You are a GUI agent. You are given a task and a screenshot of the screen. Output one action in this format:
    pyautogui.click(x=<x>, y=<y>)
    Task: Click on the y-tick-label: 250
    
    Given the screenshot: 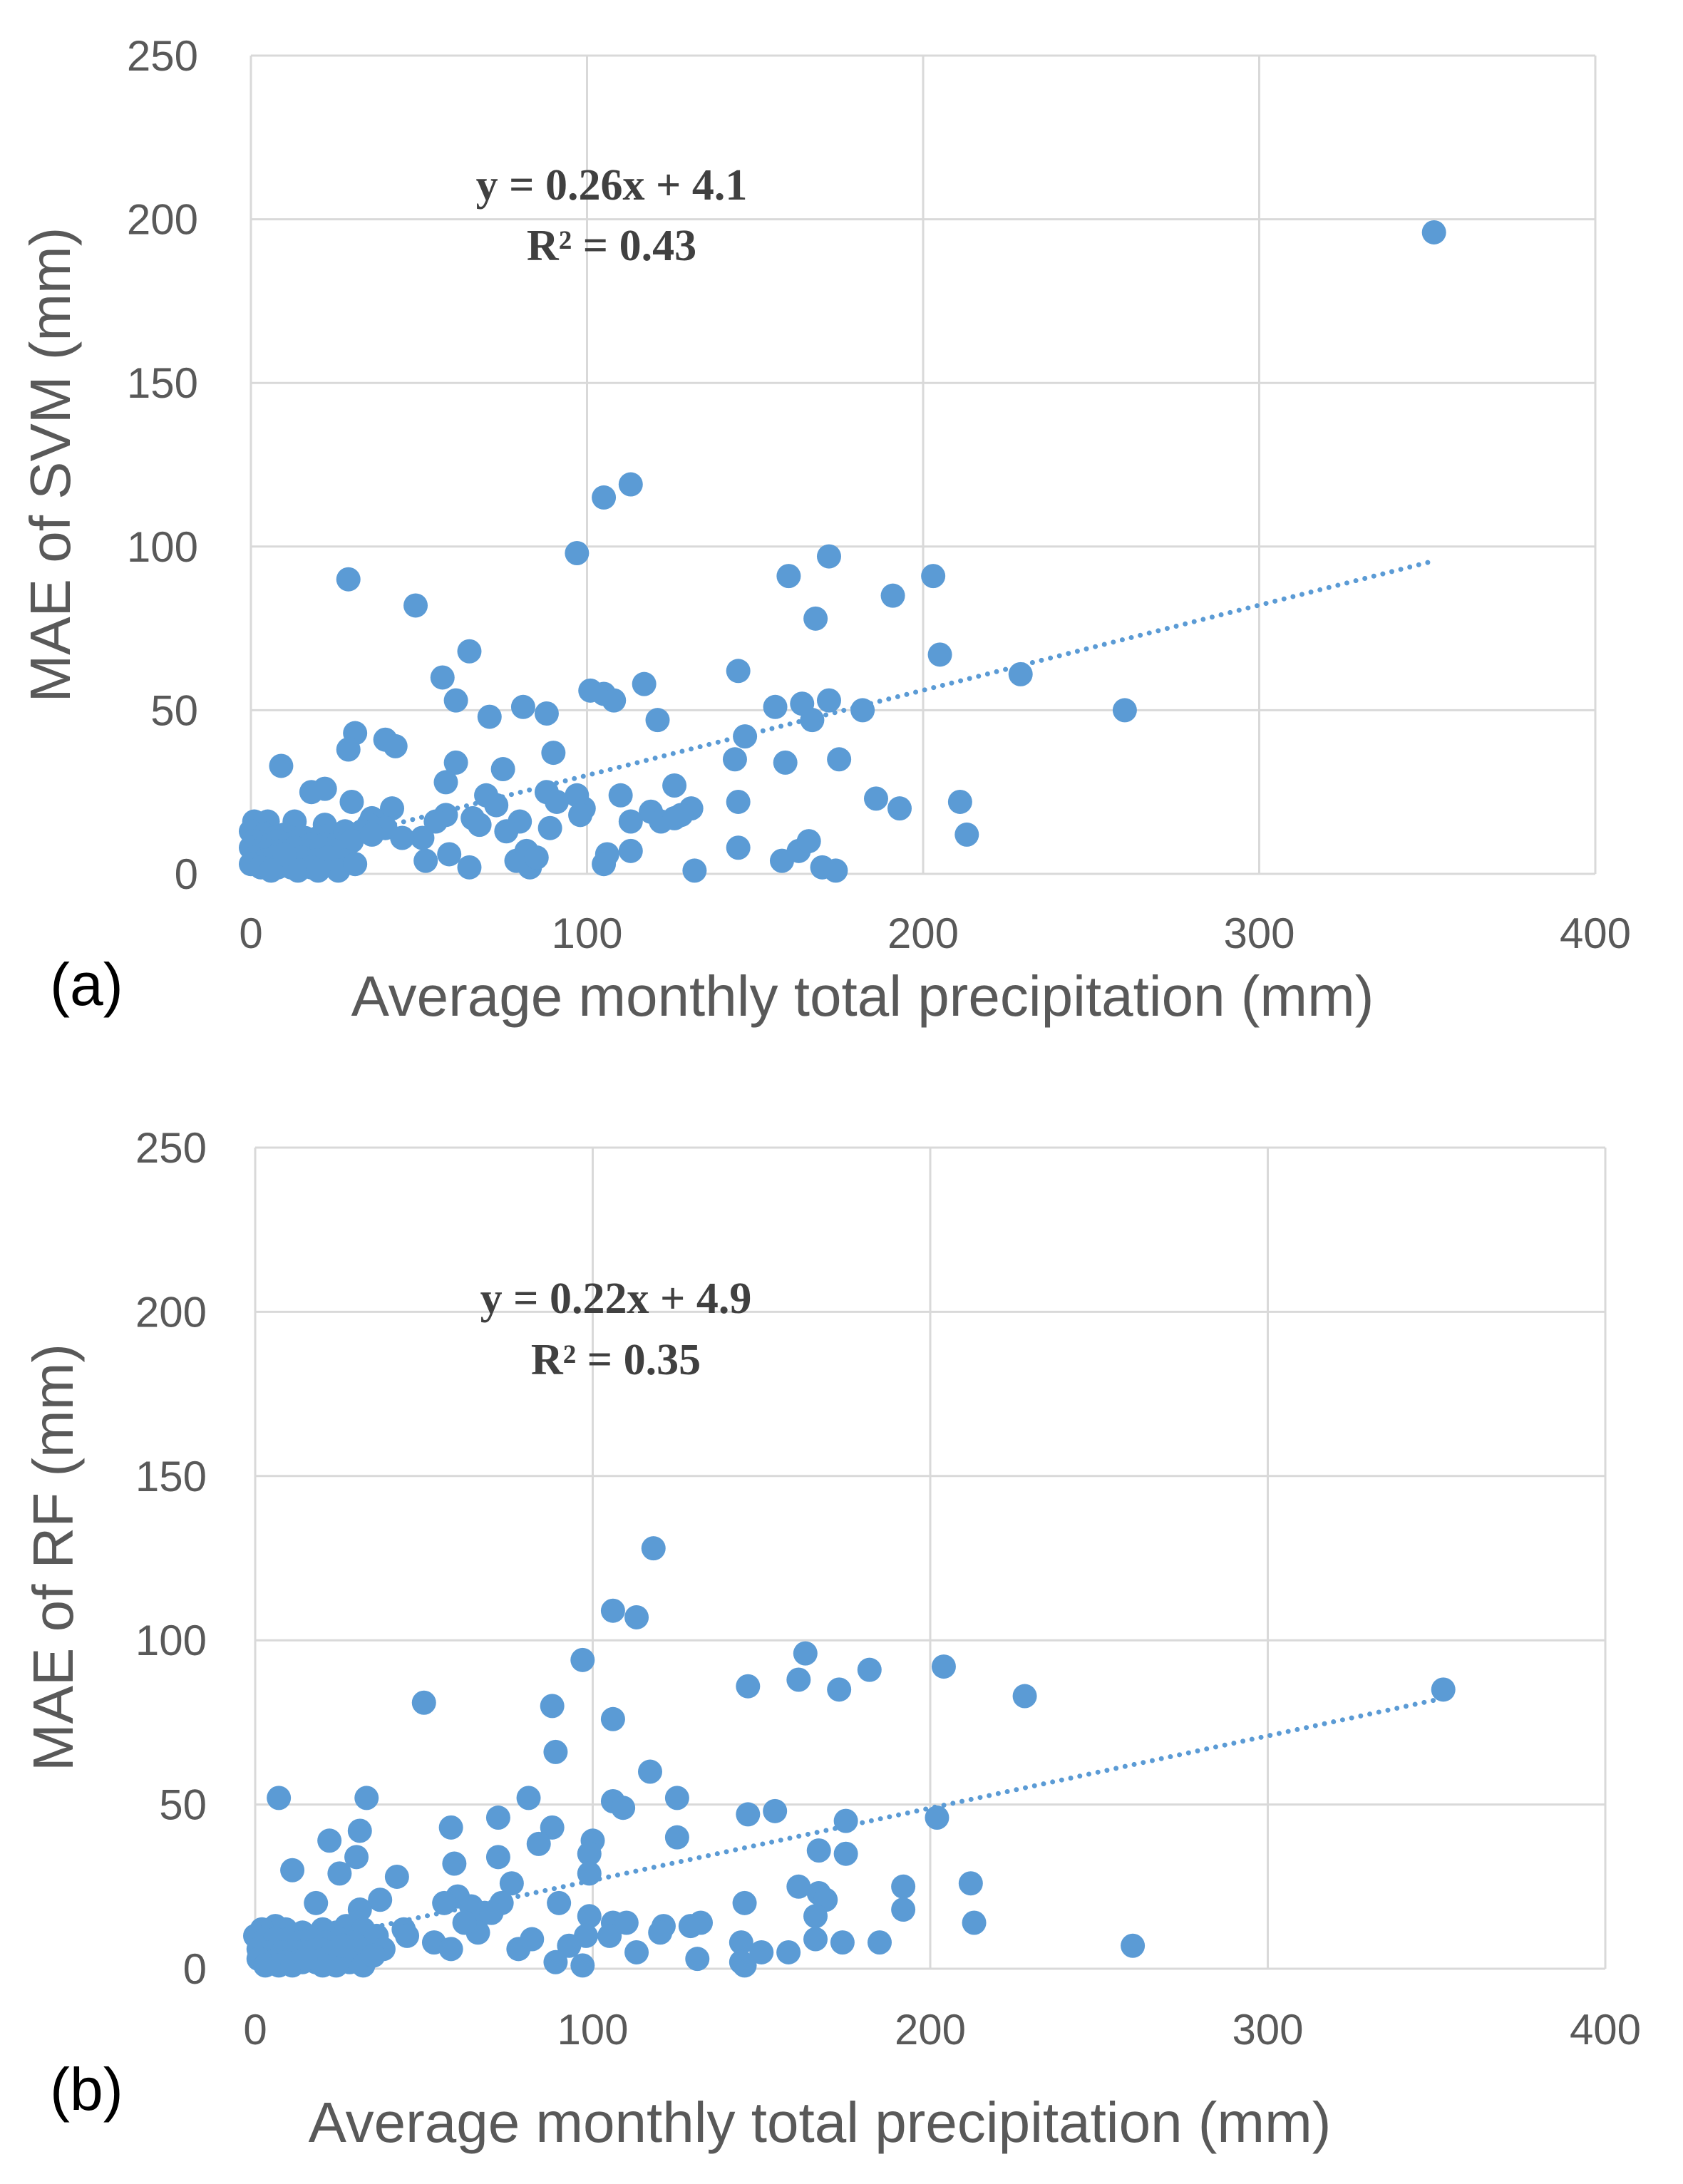 What is the action you would take?
    pyautogui.click(x=162, y=56)
    